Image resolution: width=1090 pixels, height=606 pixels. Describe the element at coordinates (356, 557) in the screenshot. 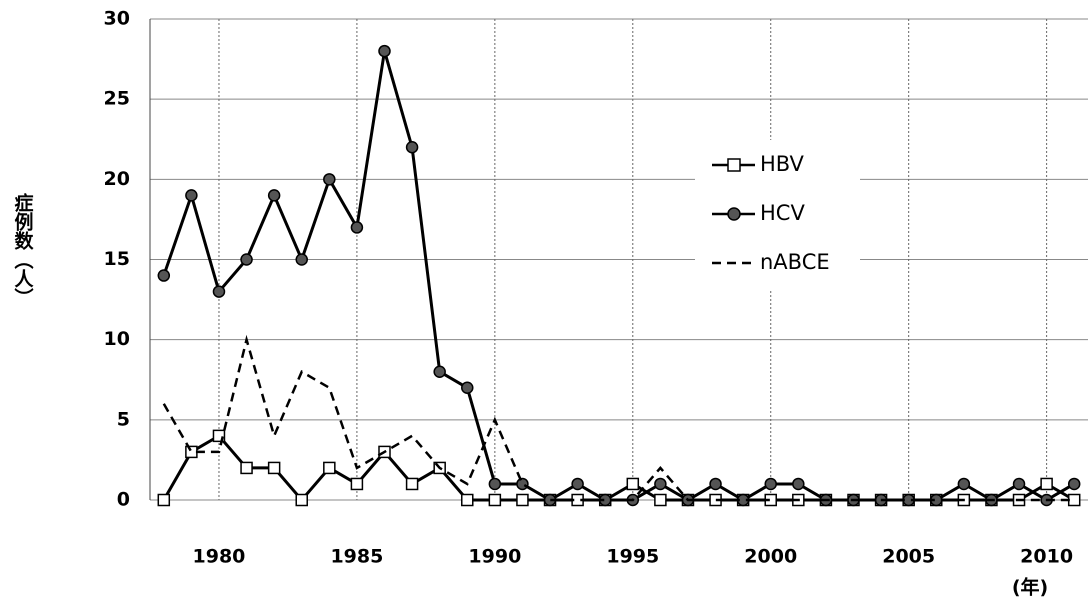

I see `x-tick-label: 1985` at that location.